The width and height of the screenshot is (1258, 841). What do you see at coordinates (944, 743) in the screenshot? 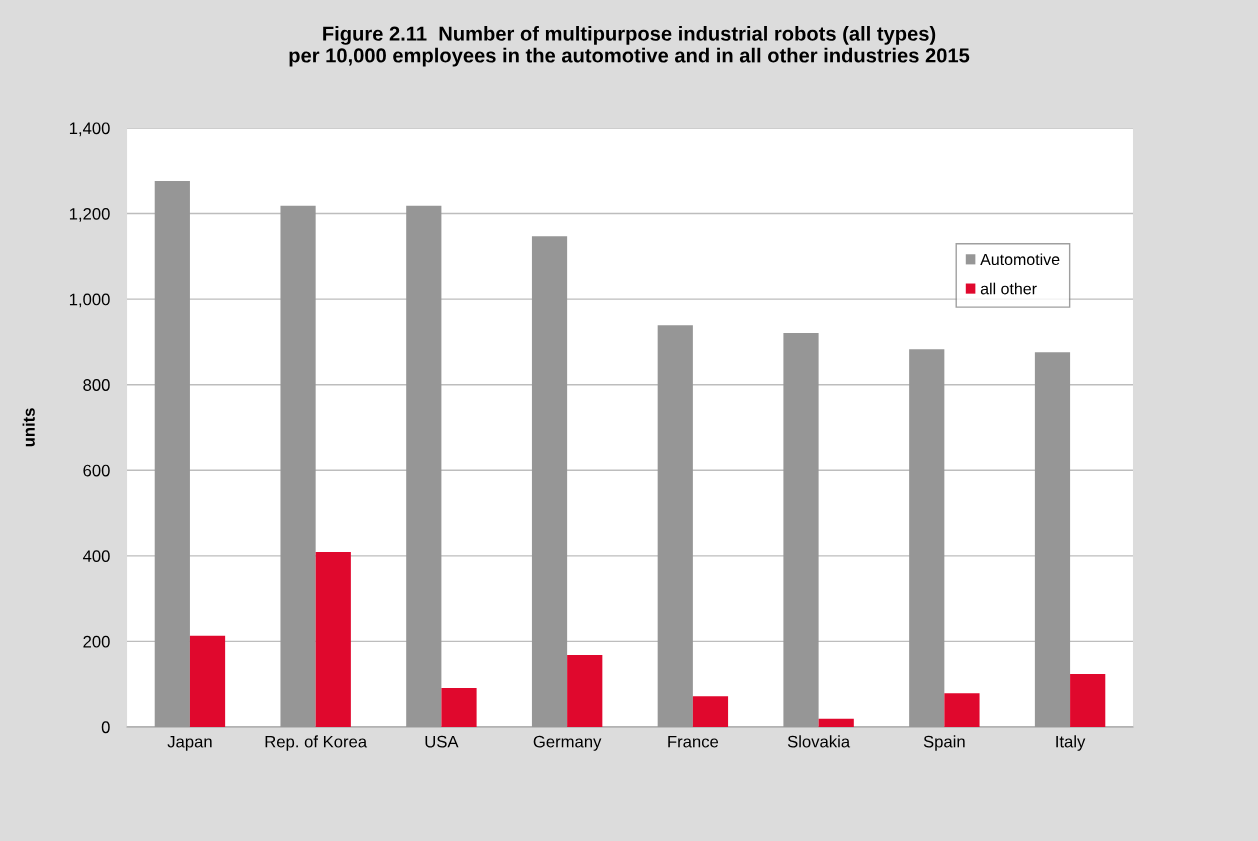
I see `x-tick-label: Spain` at bounding box center [944, 743].